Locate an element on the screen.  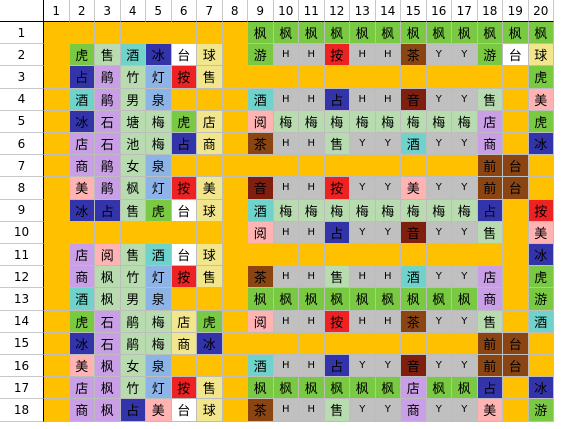
column-header: 9 is located at coordinates (261, 11).